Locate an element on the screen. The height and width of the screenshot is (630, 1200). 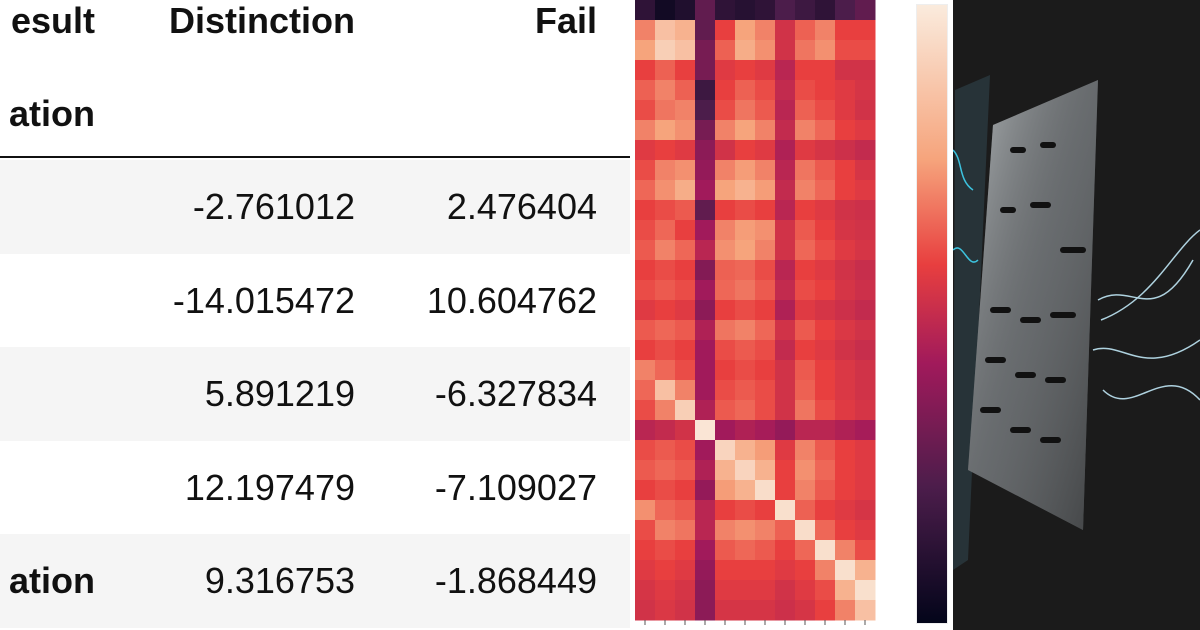
colorbar is located at coordinates (932, 314).